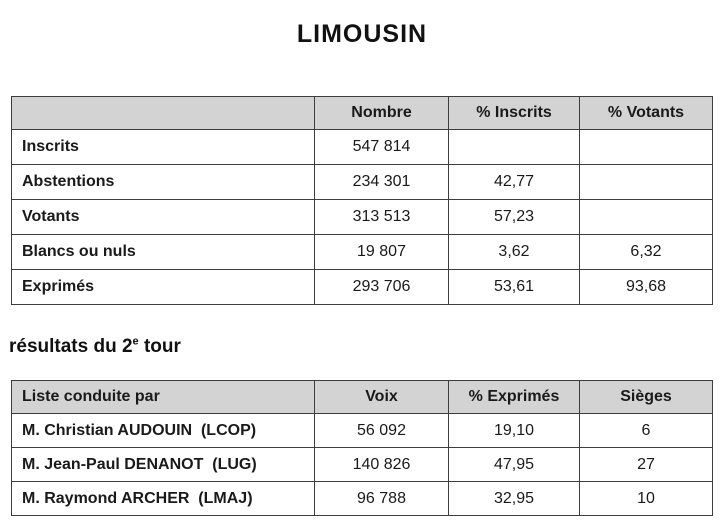  I want to click on cell-voix: 140 826, so click(381, 464).